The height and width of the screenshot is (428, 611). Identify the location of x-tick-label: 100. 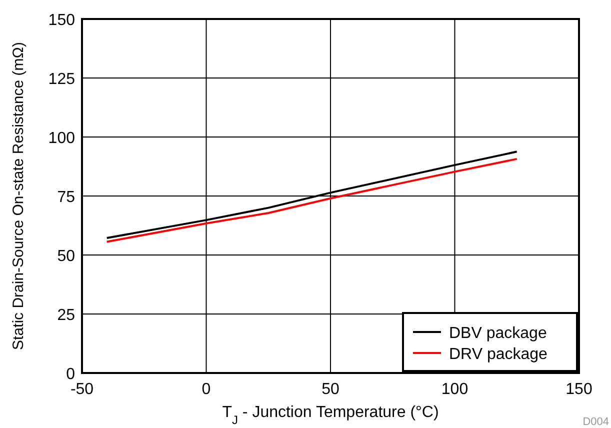
(454, 389).